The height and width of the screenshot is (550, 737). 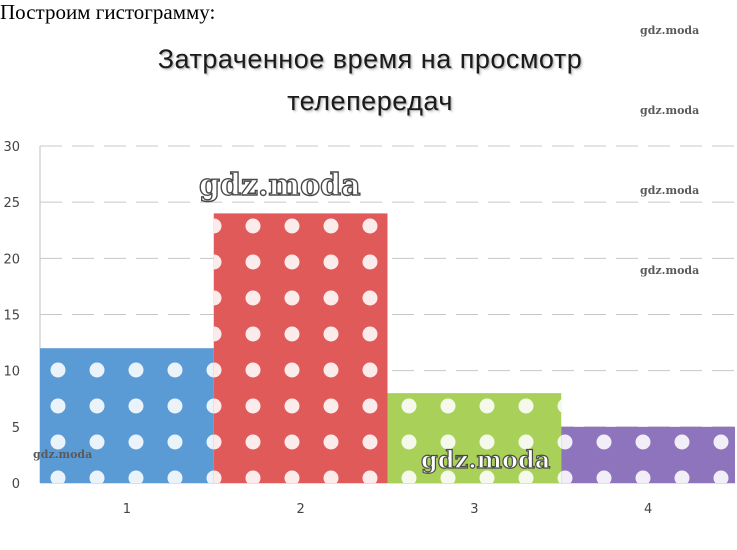 I want to click on watermark-medium: gdz.moda, so click(x=485, y=459).